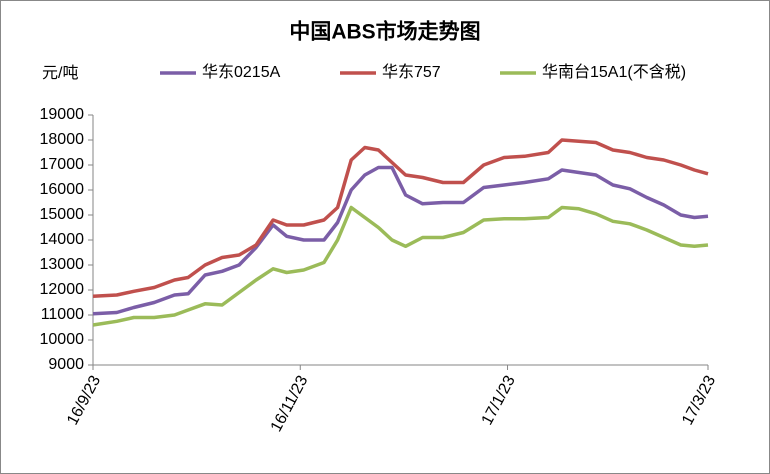 The height and width of the screenshot is (474, 770). Describe the element at coordinates (62, 164) in the screenshot. I see `y-tick-label: 17000` at that location.